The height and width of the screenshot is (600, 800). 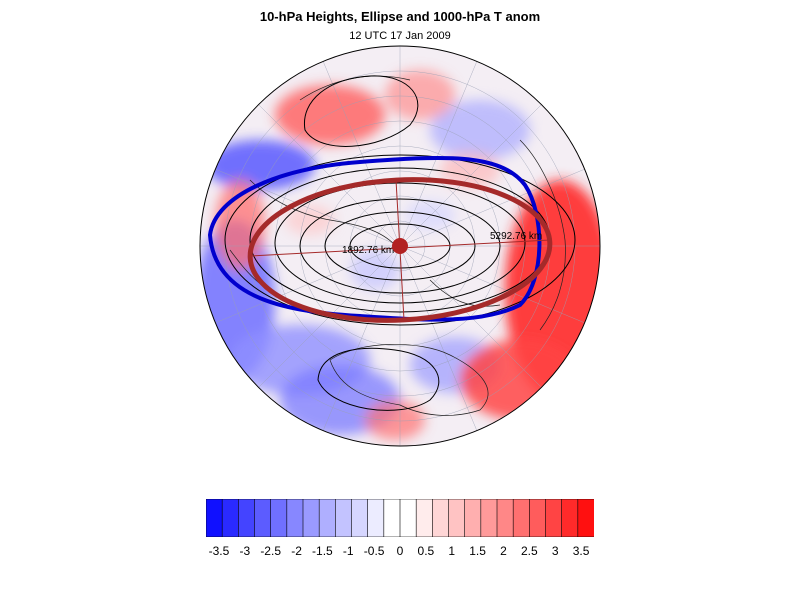 I want to click on colorbar-tick-label: 2, so click(x=503, y=551).